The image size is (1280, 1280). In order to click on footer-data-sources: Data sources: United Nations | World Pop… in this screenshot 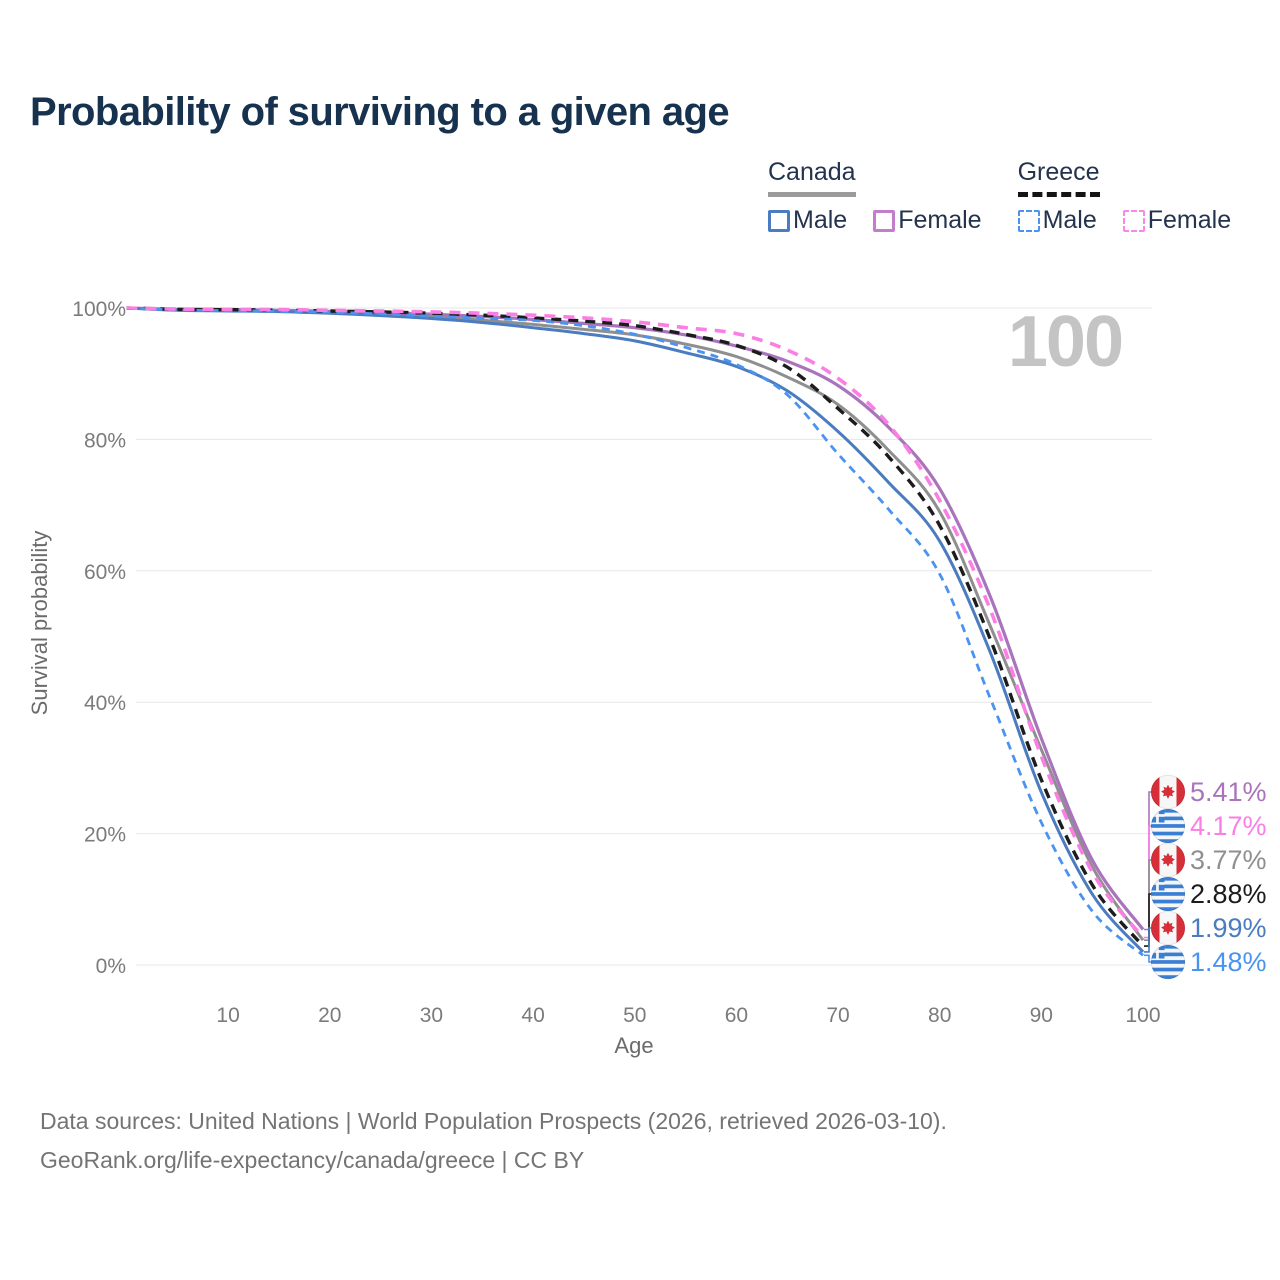, I will do `click(493, 1121)`.